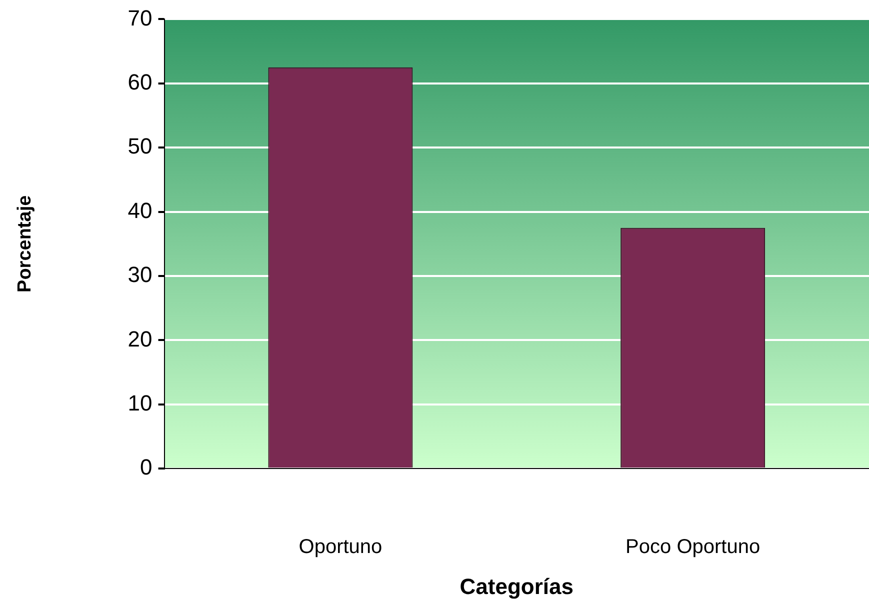  I want to click on y-tick-label: 70, so click(140, 17).